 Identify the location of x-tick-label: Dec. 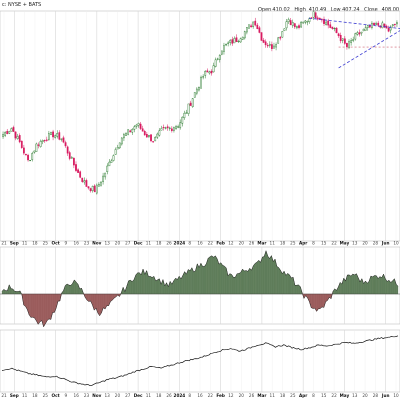
(138, 395).